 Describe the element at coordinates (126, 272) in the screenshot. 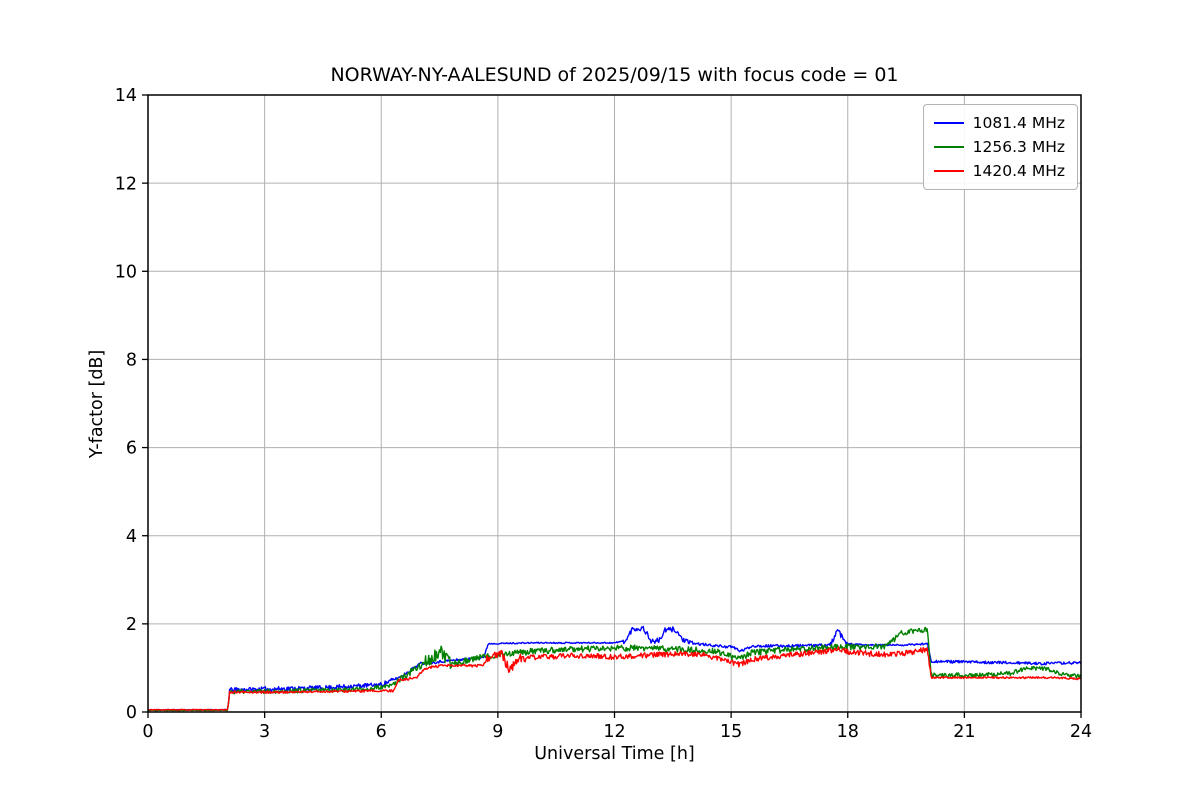

I see `y-tick-label: 10` at that location.